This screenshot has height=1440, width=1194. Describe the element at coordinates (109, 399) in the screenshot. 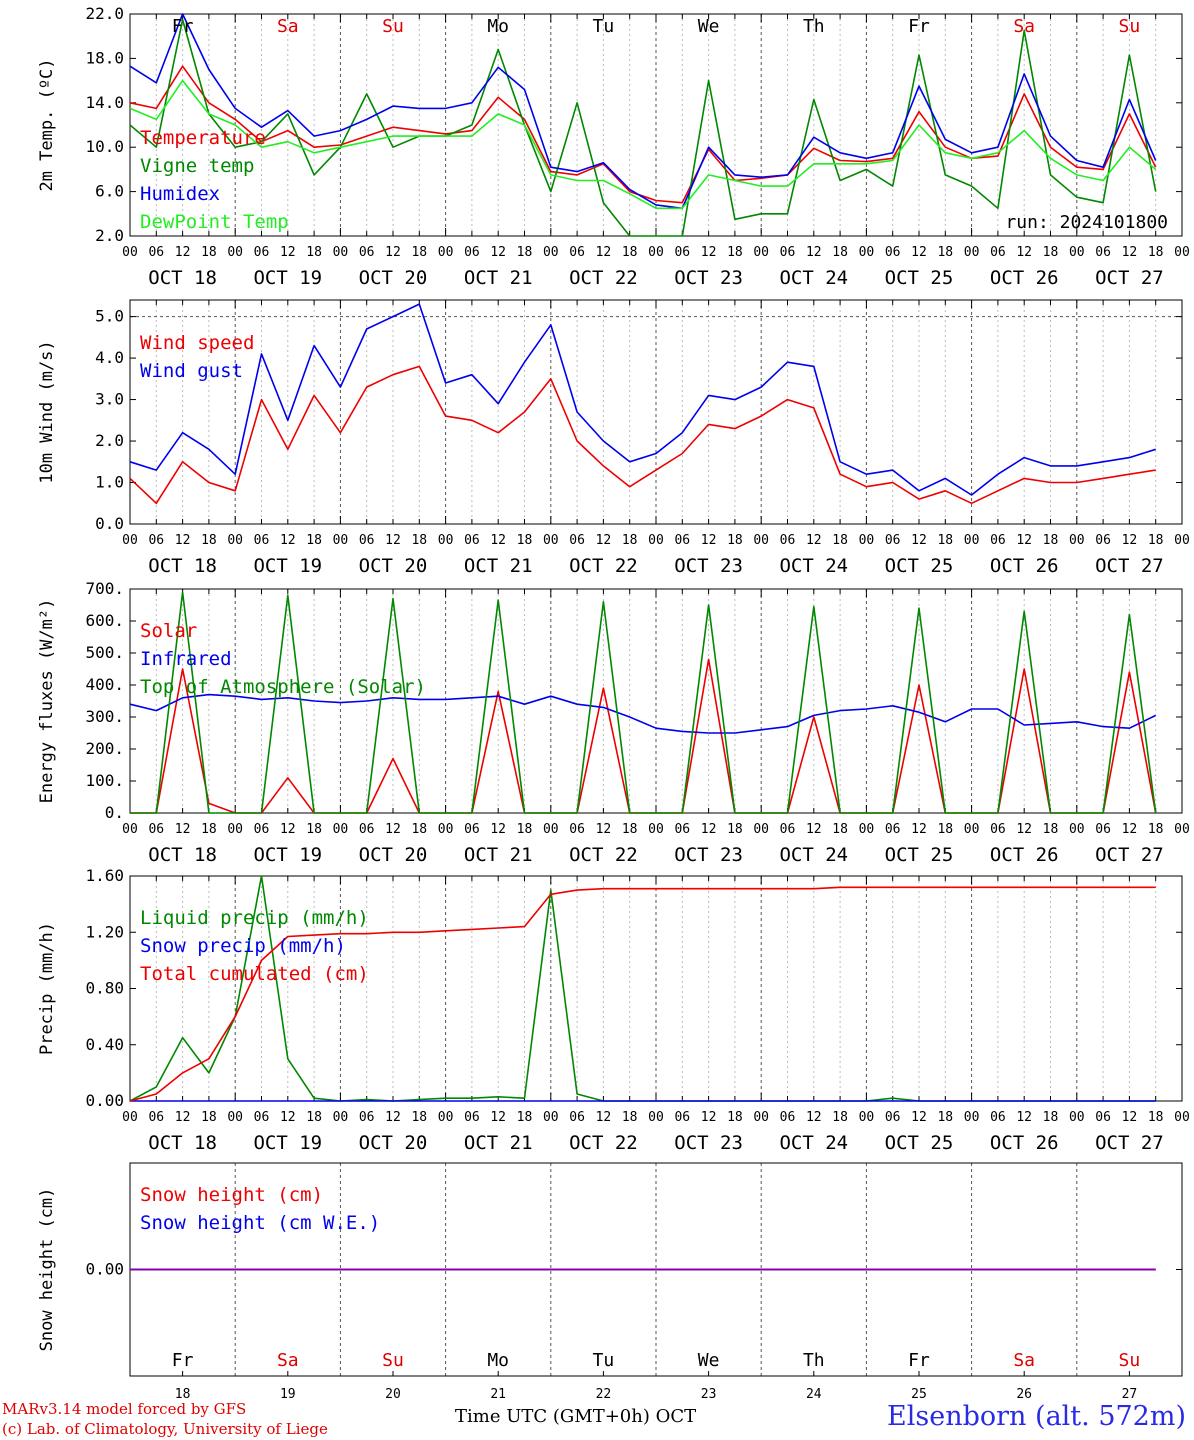

I see `y-tick-label: 3.0` at that location.